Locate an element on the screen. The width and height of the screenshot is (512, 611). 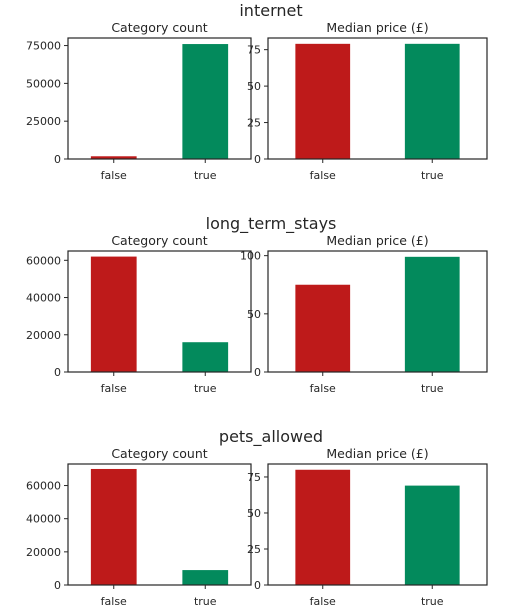
y-tick-label: 50000 is located at coordinates (43, 83).